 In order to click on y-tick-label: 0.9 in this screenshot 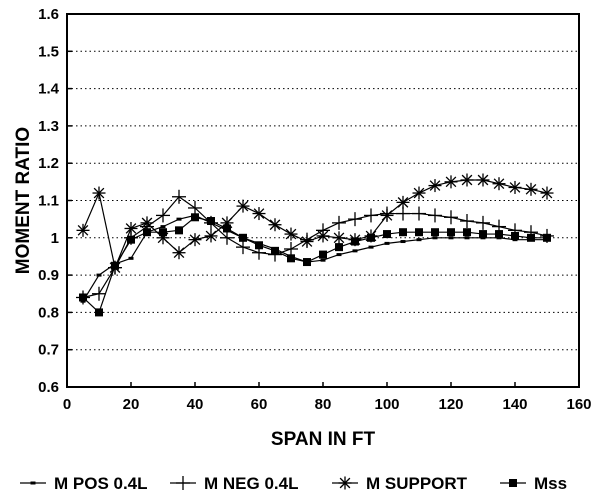, I will do `click(48, 275)`.